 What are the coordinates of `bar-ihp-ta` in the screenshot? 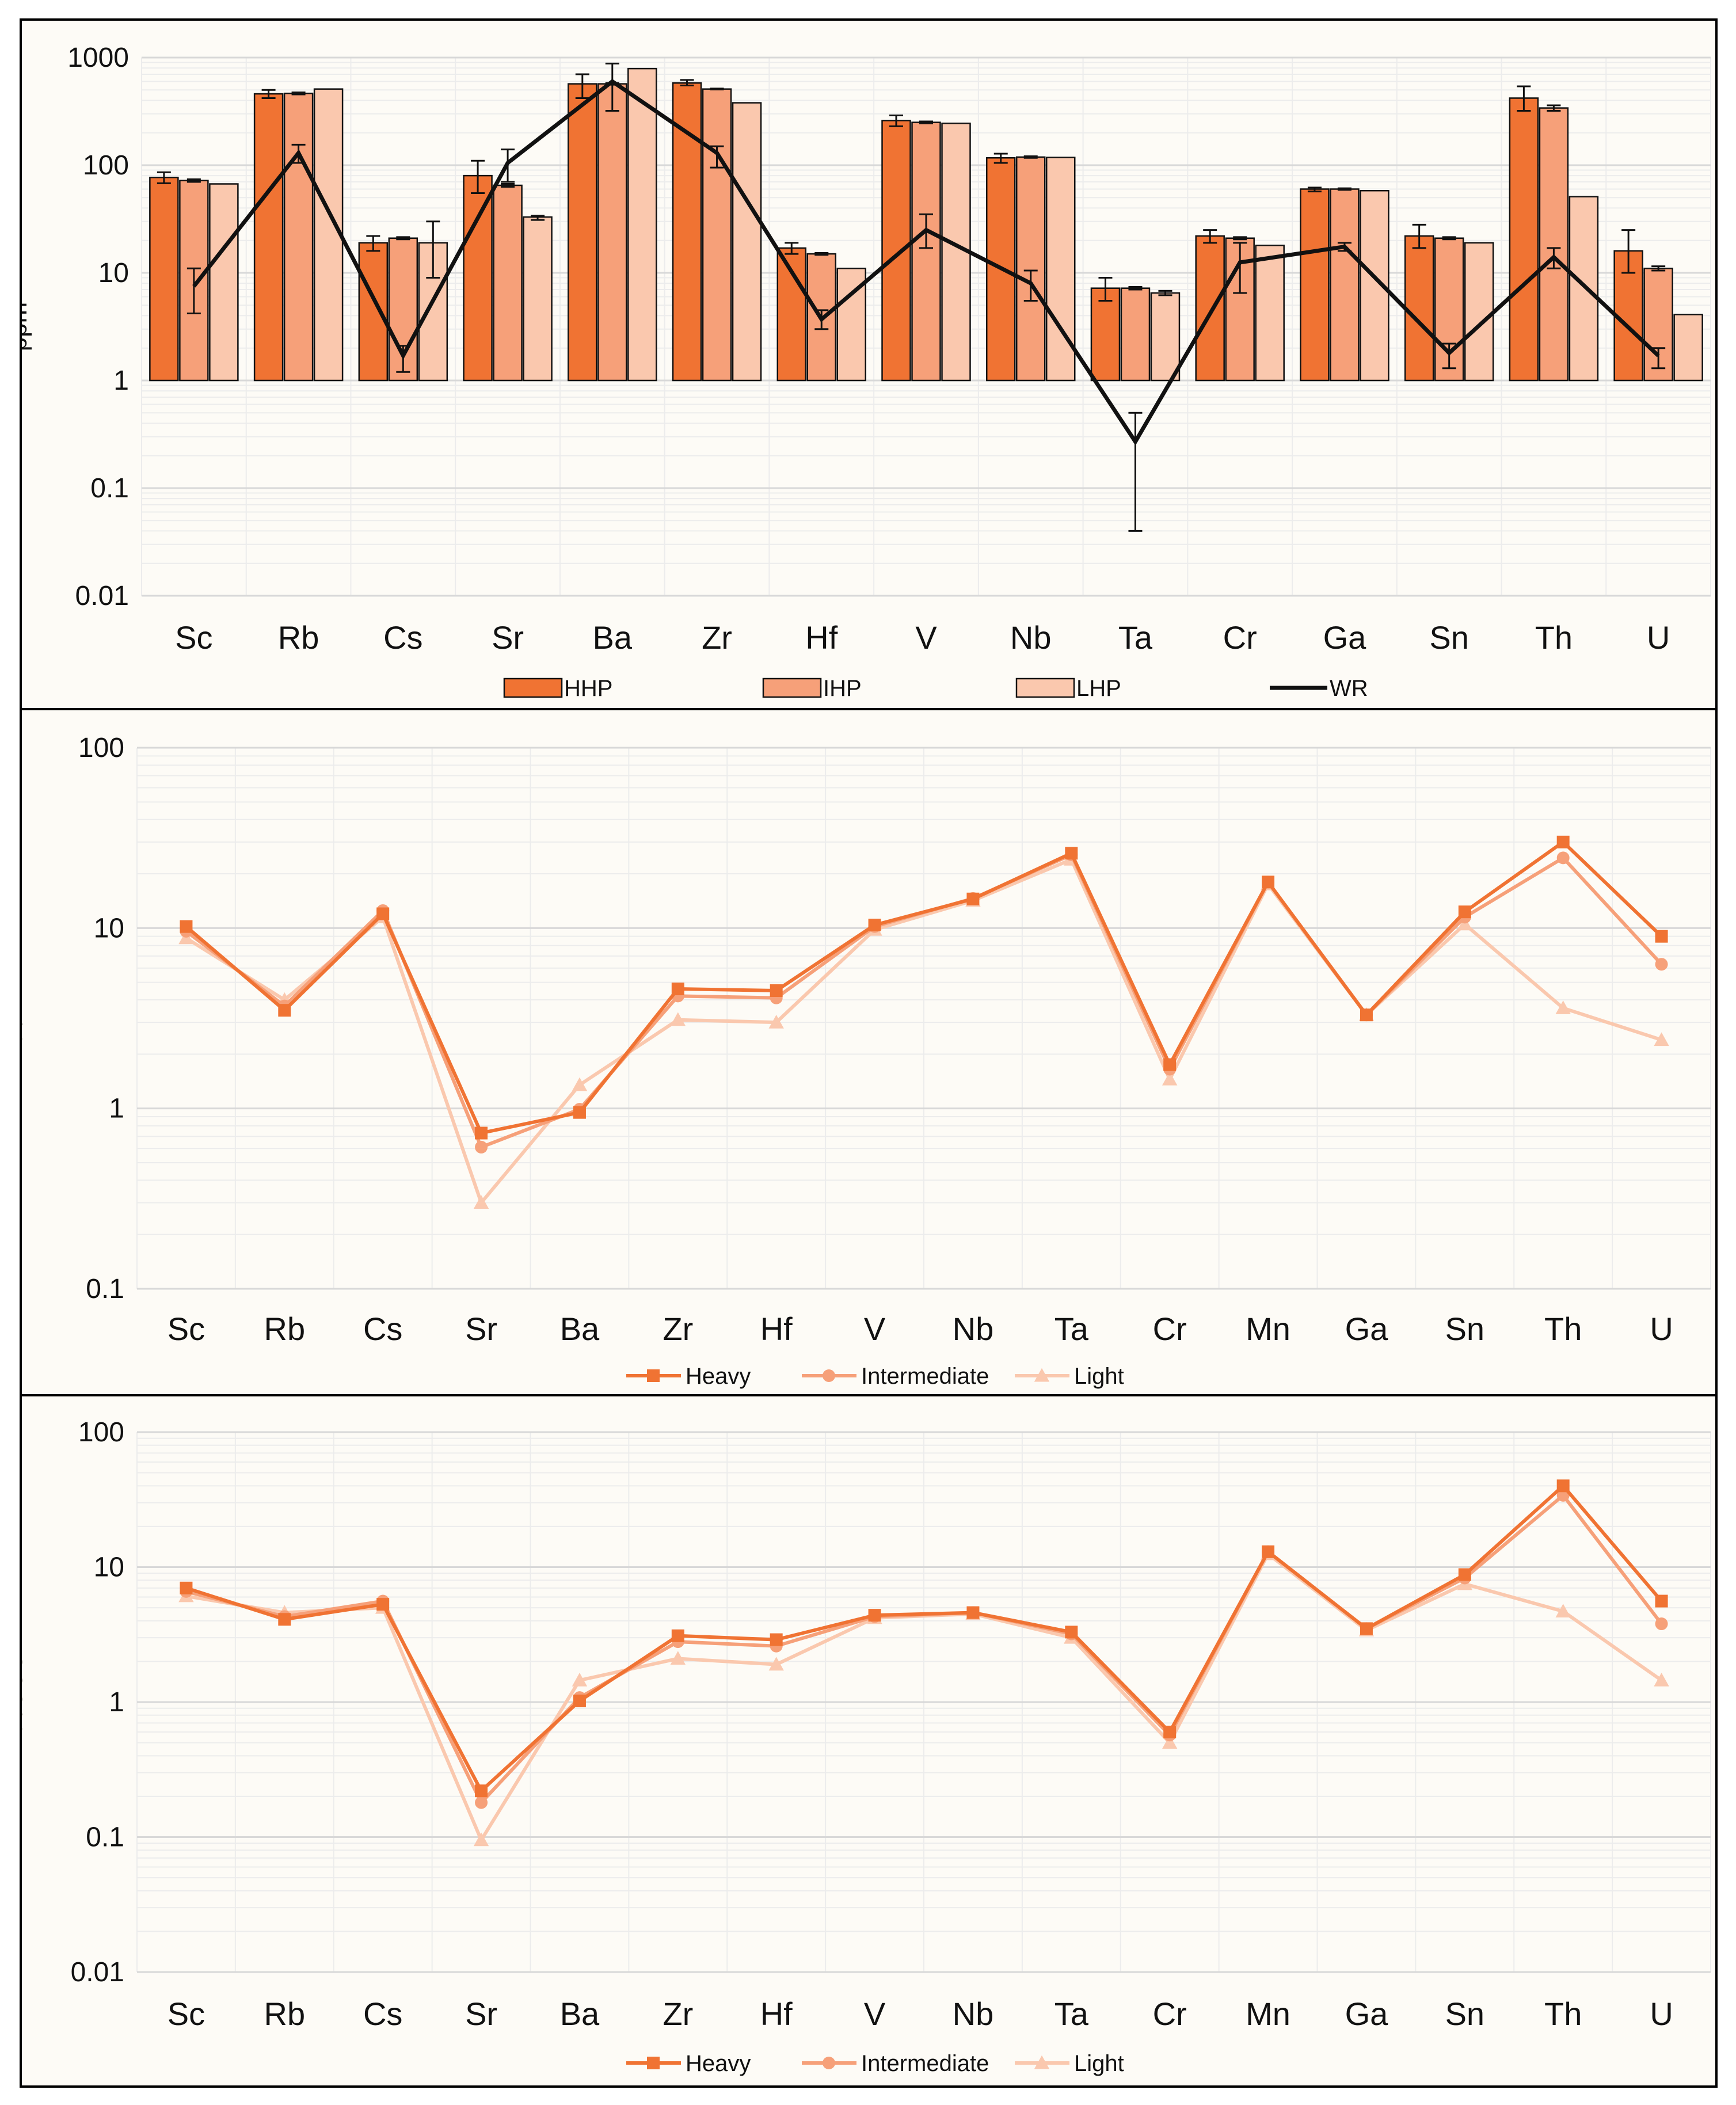 It's located at (1135, 334).